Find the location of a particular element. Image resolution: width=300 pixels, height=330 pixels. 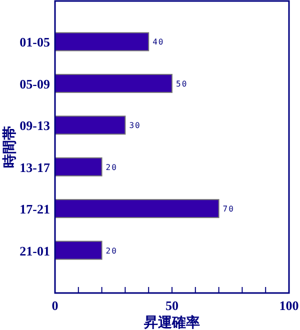

y-tick-label: 01-05 is located at coordinates (35, 42).